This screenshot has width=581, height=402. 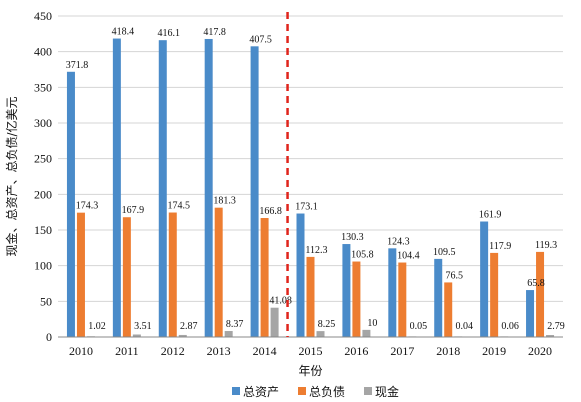 What do you see at coordinates (556, 326) in the screenshot?
I see `data-label: 2.79` at bounding box center [556, 326].